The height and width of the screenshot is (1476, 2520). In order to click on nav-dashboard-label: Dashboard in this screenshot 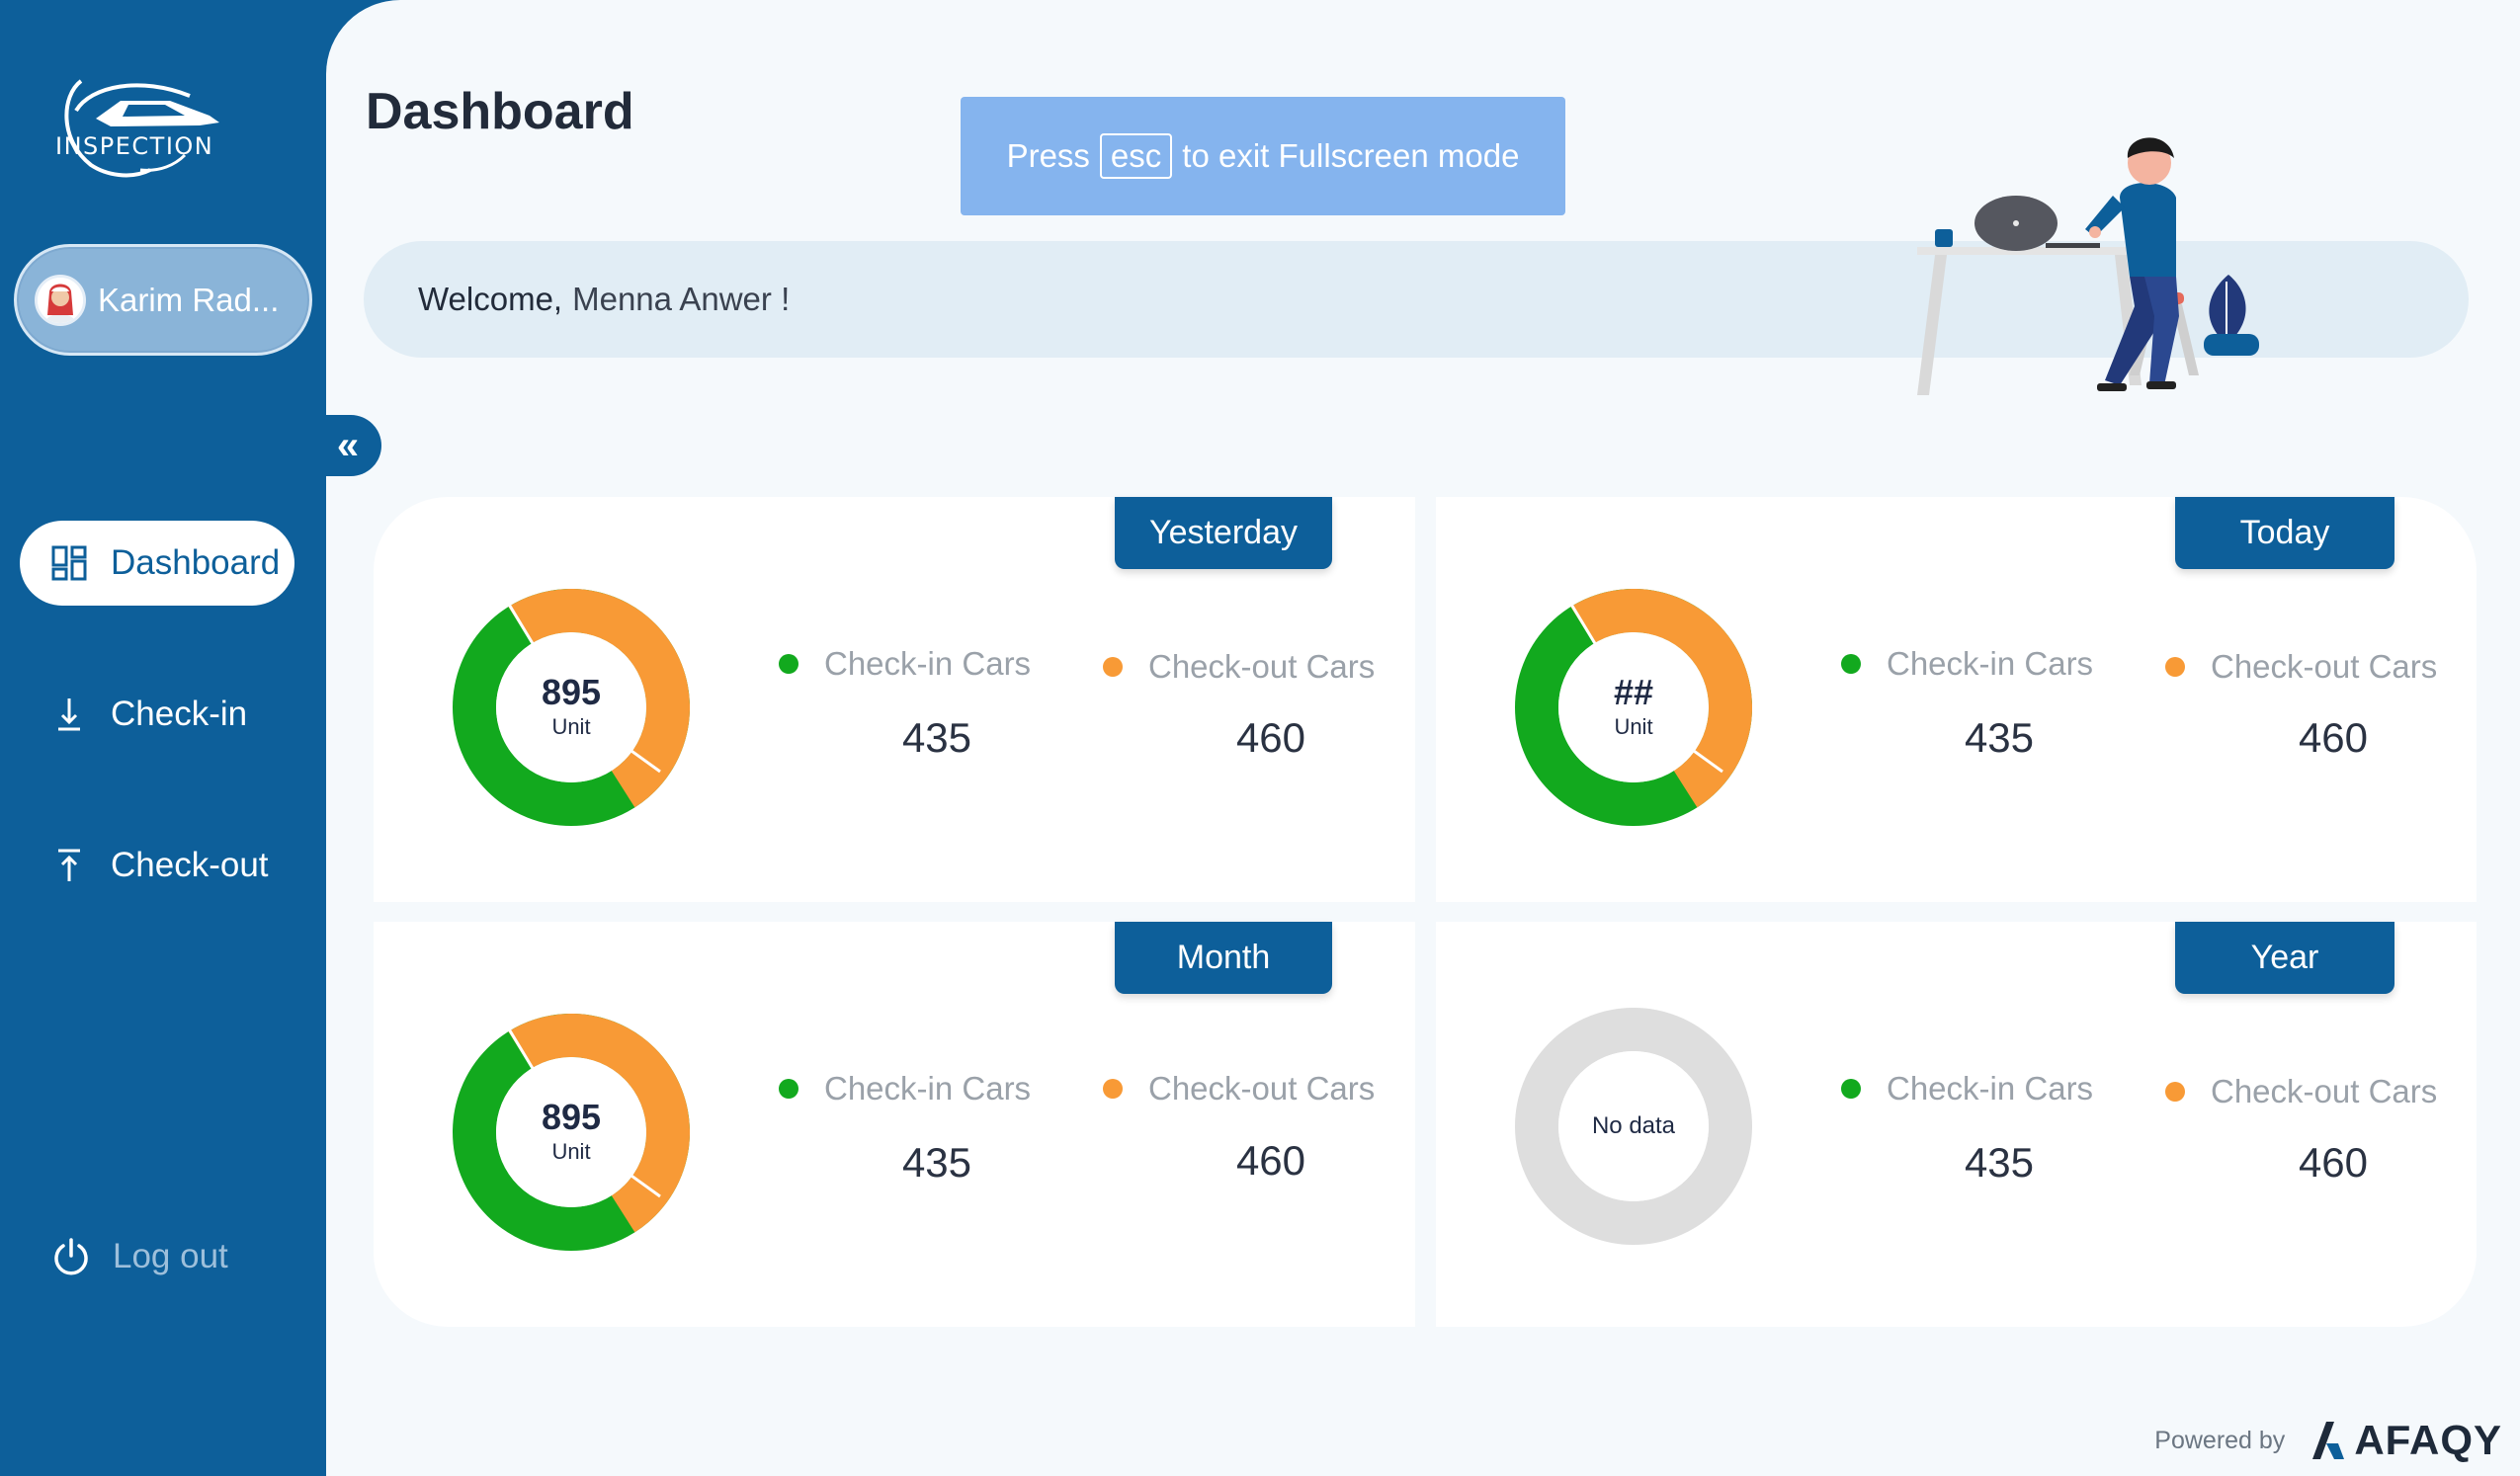, I will do `click(196, 562)`.